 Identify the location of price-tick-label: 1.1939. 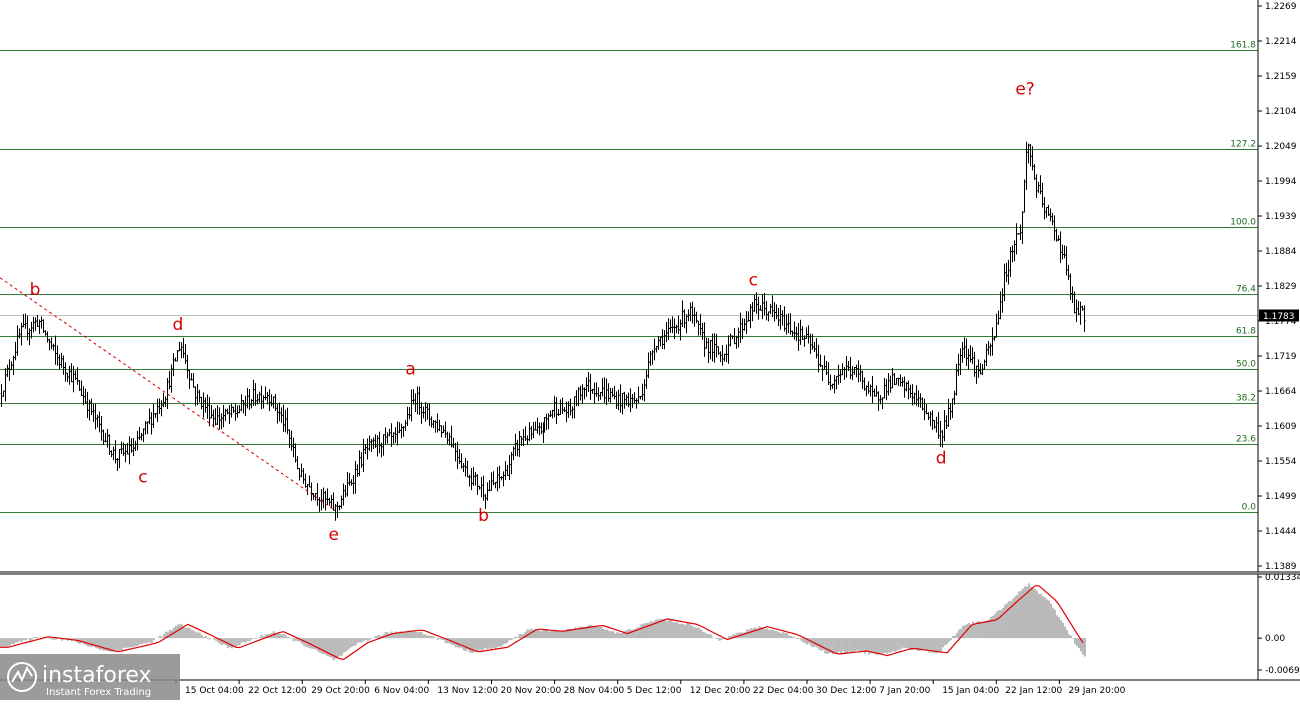
(1281, 217).